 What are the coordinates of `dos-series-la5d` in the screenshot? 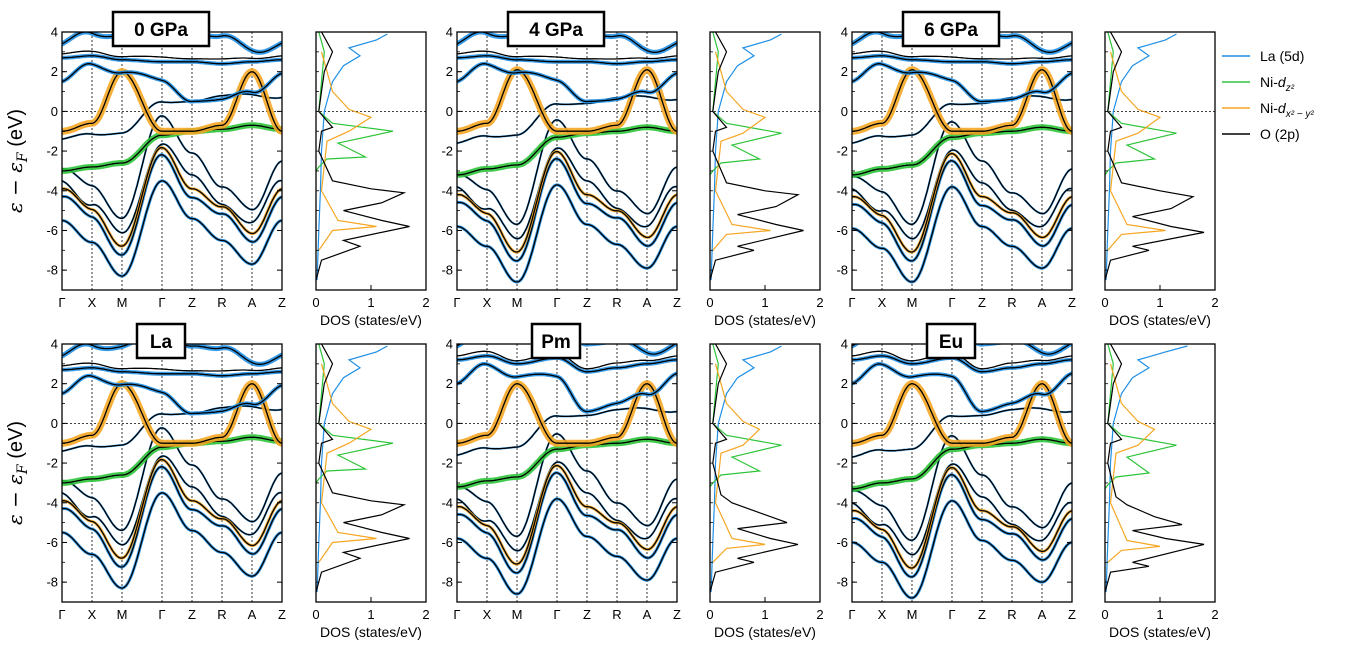 It's located at (352, 469).